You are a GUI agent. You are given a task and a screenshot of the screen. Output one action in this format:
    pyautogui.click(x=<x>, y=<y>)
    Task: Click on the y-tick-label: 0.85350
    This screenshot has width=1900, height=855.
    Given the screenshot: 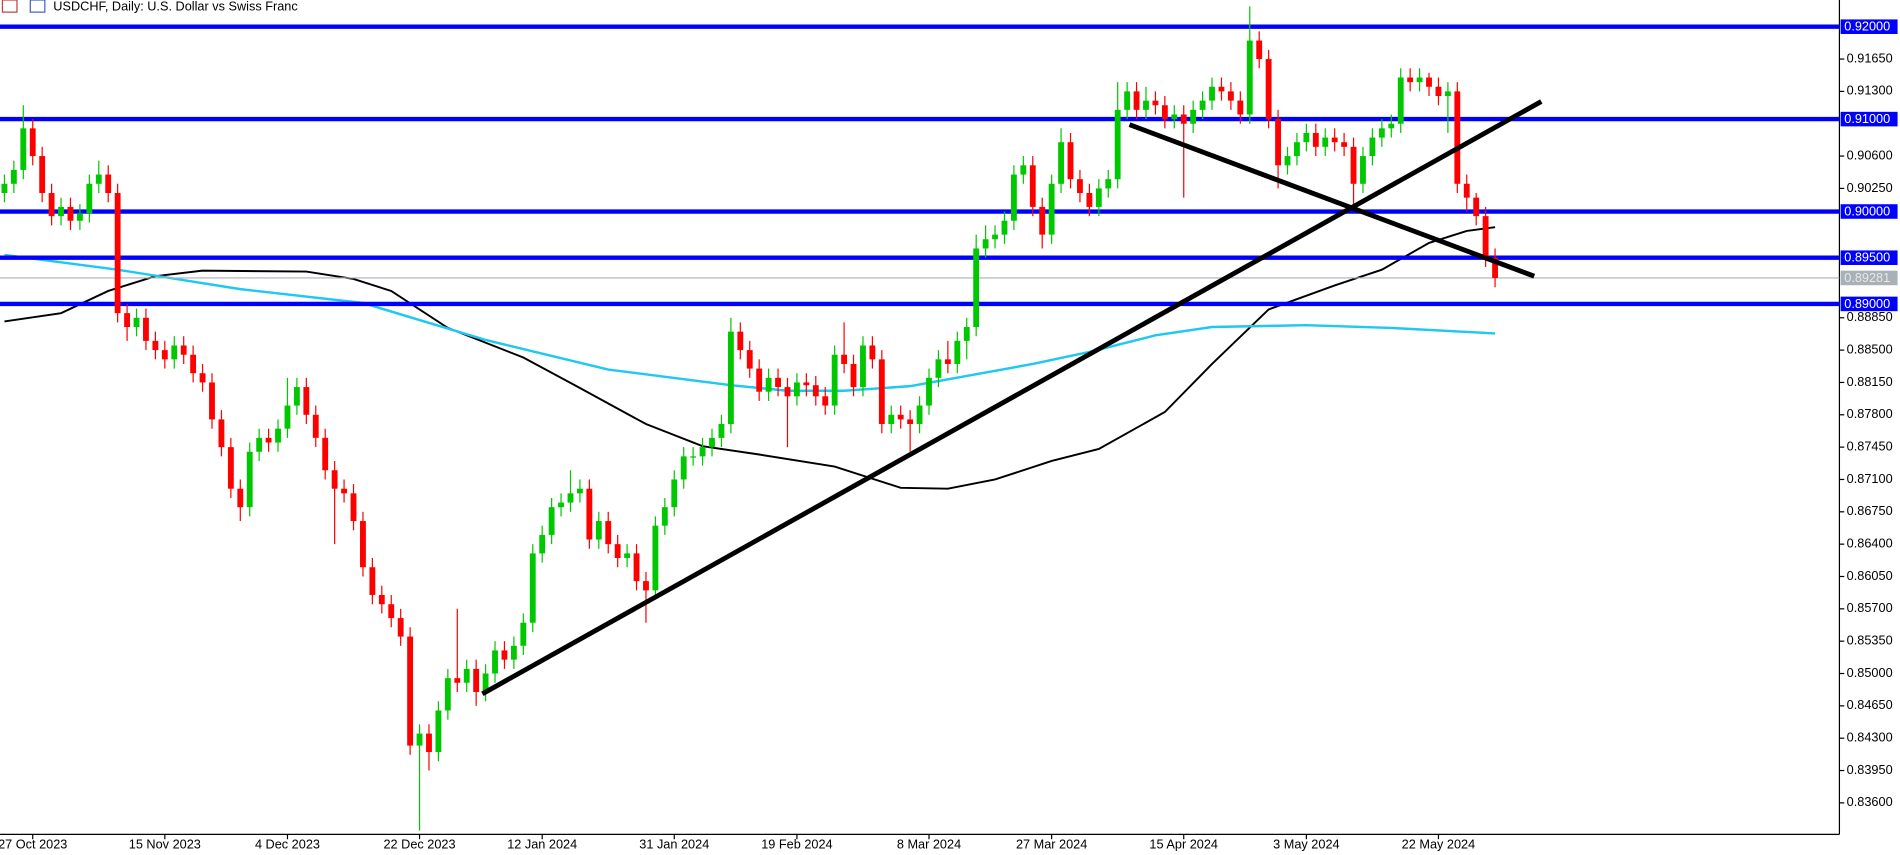 What is the action you would take?
    pyautogui.click(x=1870, y=640)
    